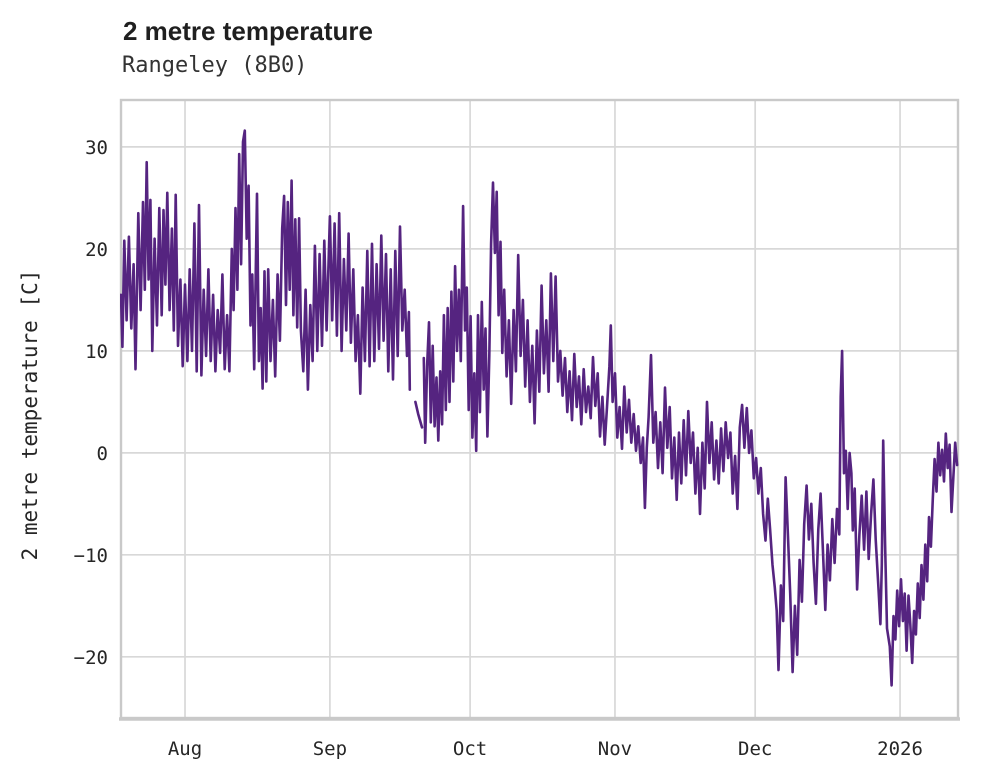 The height and width of the screenshot is (782, 981). I want to click on y-tick-label: 30, so click(96, 148).